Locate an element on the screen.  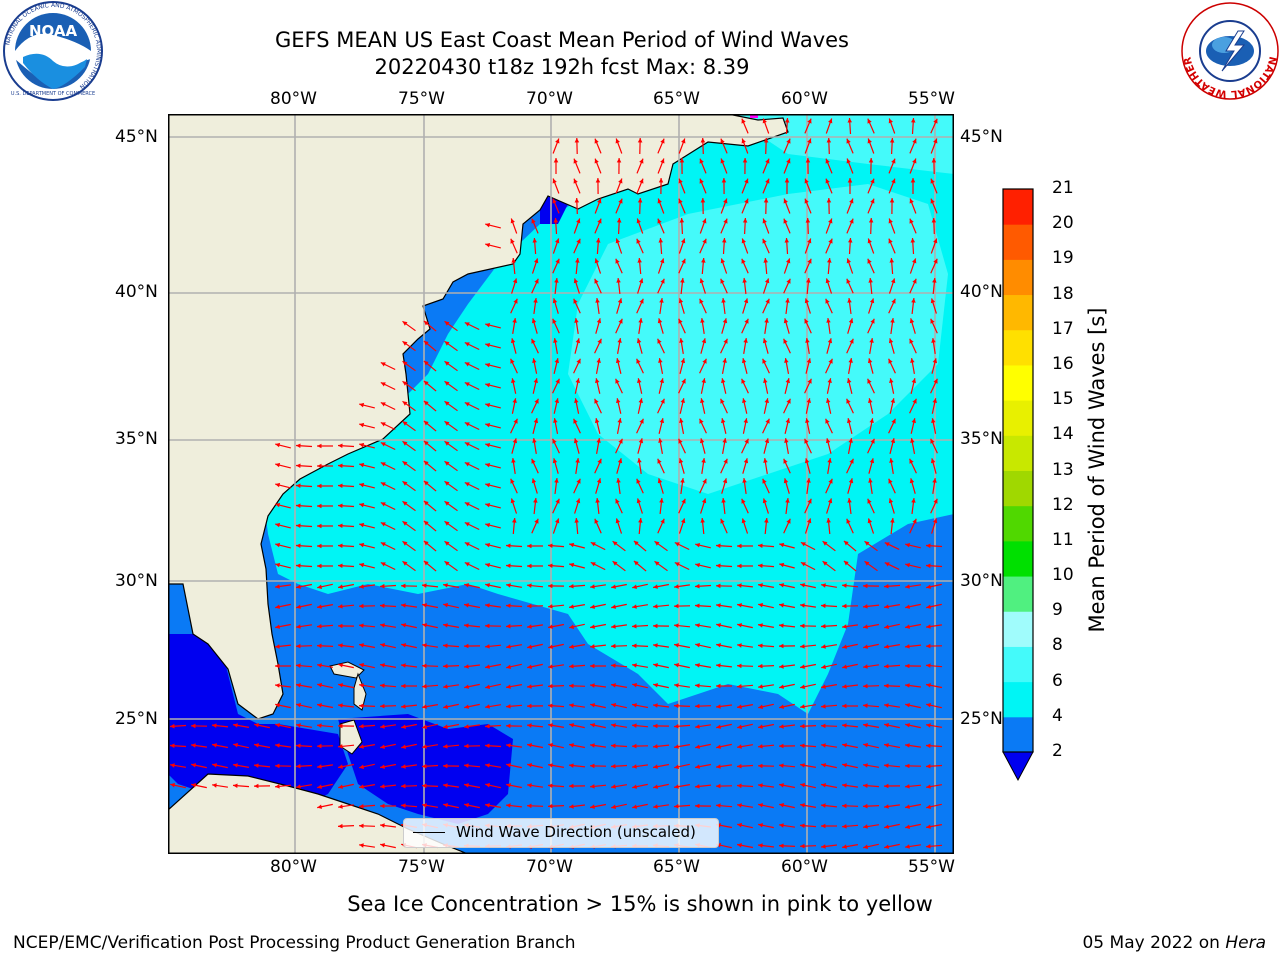
colorbar-tick-label: 19 is located at coordinates (1063, 258).